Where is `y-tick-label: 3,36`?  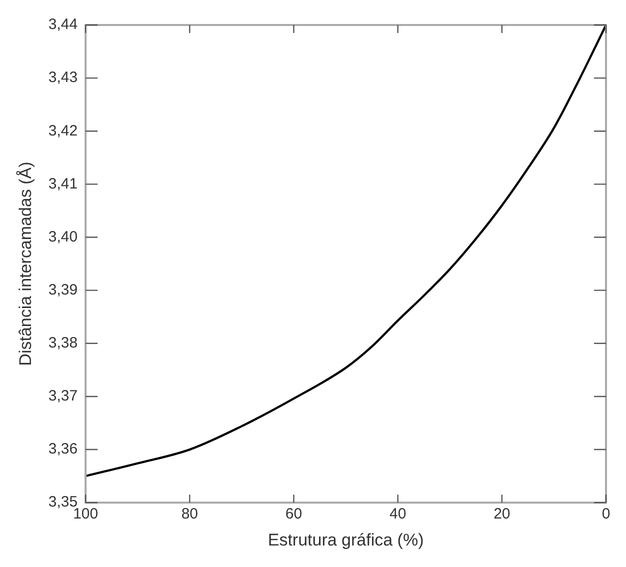
y-tick-label: 3,36 is located at coordinates (63, 449).